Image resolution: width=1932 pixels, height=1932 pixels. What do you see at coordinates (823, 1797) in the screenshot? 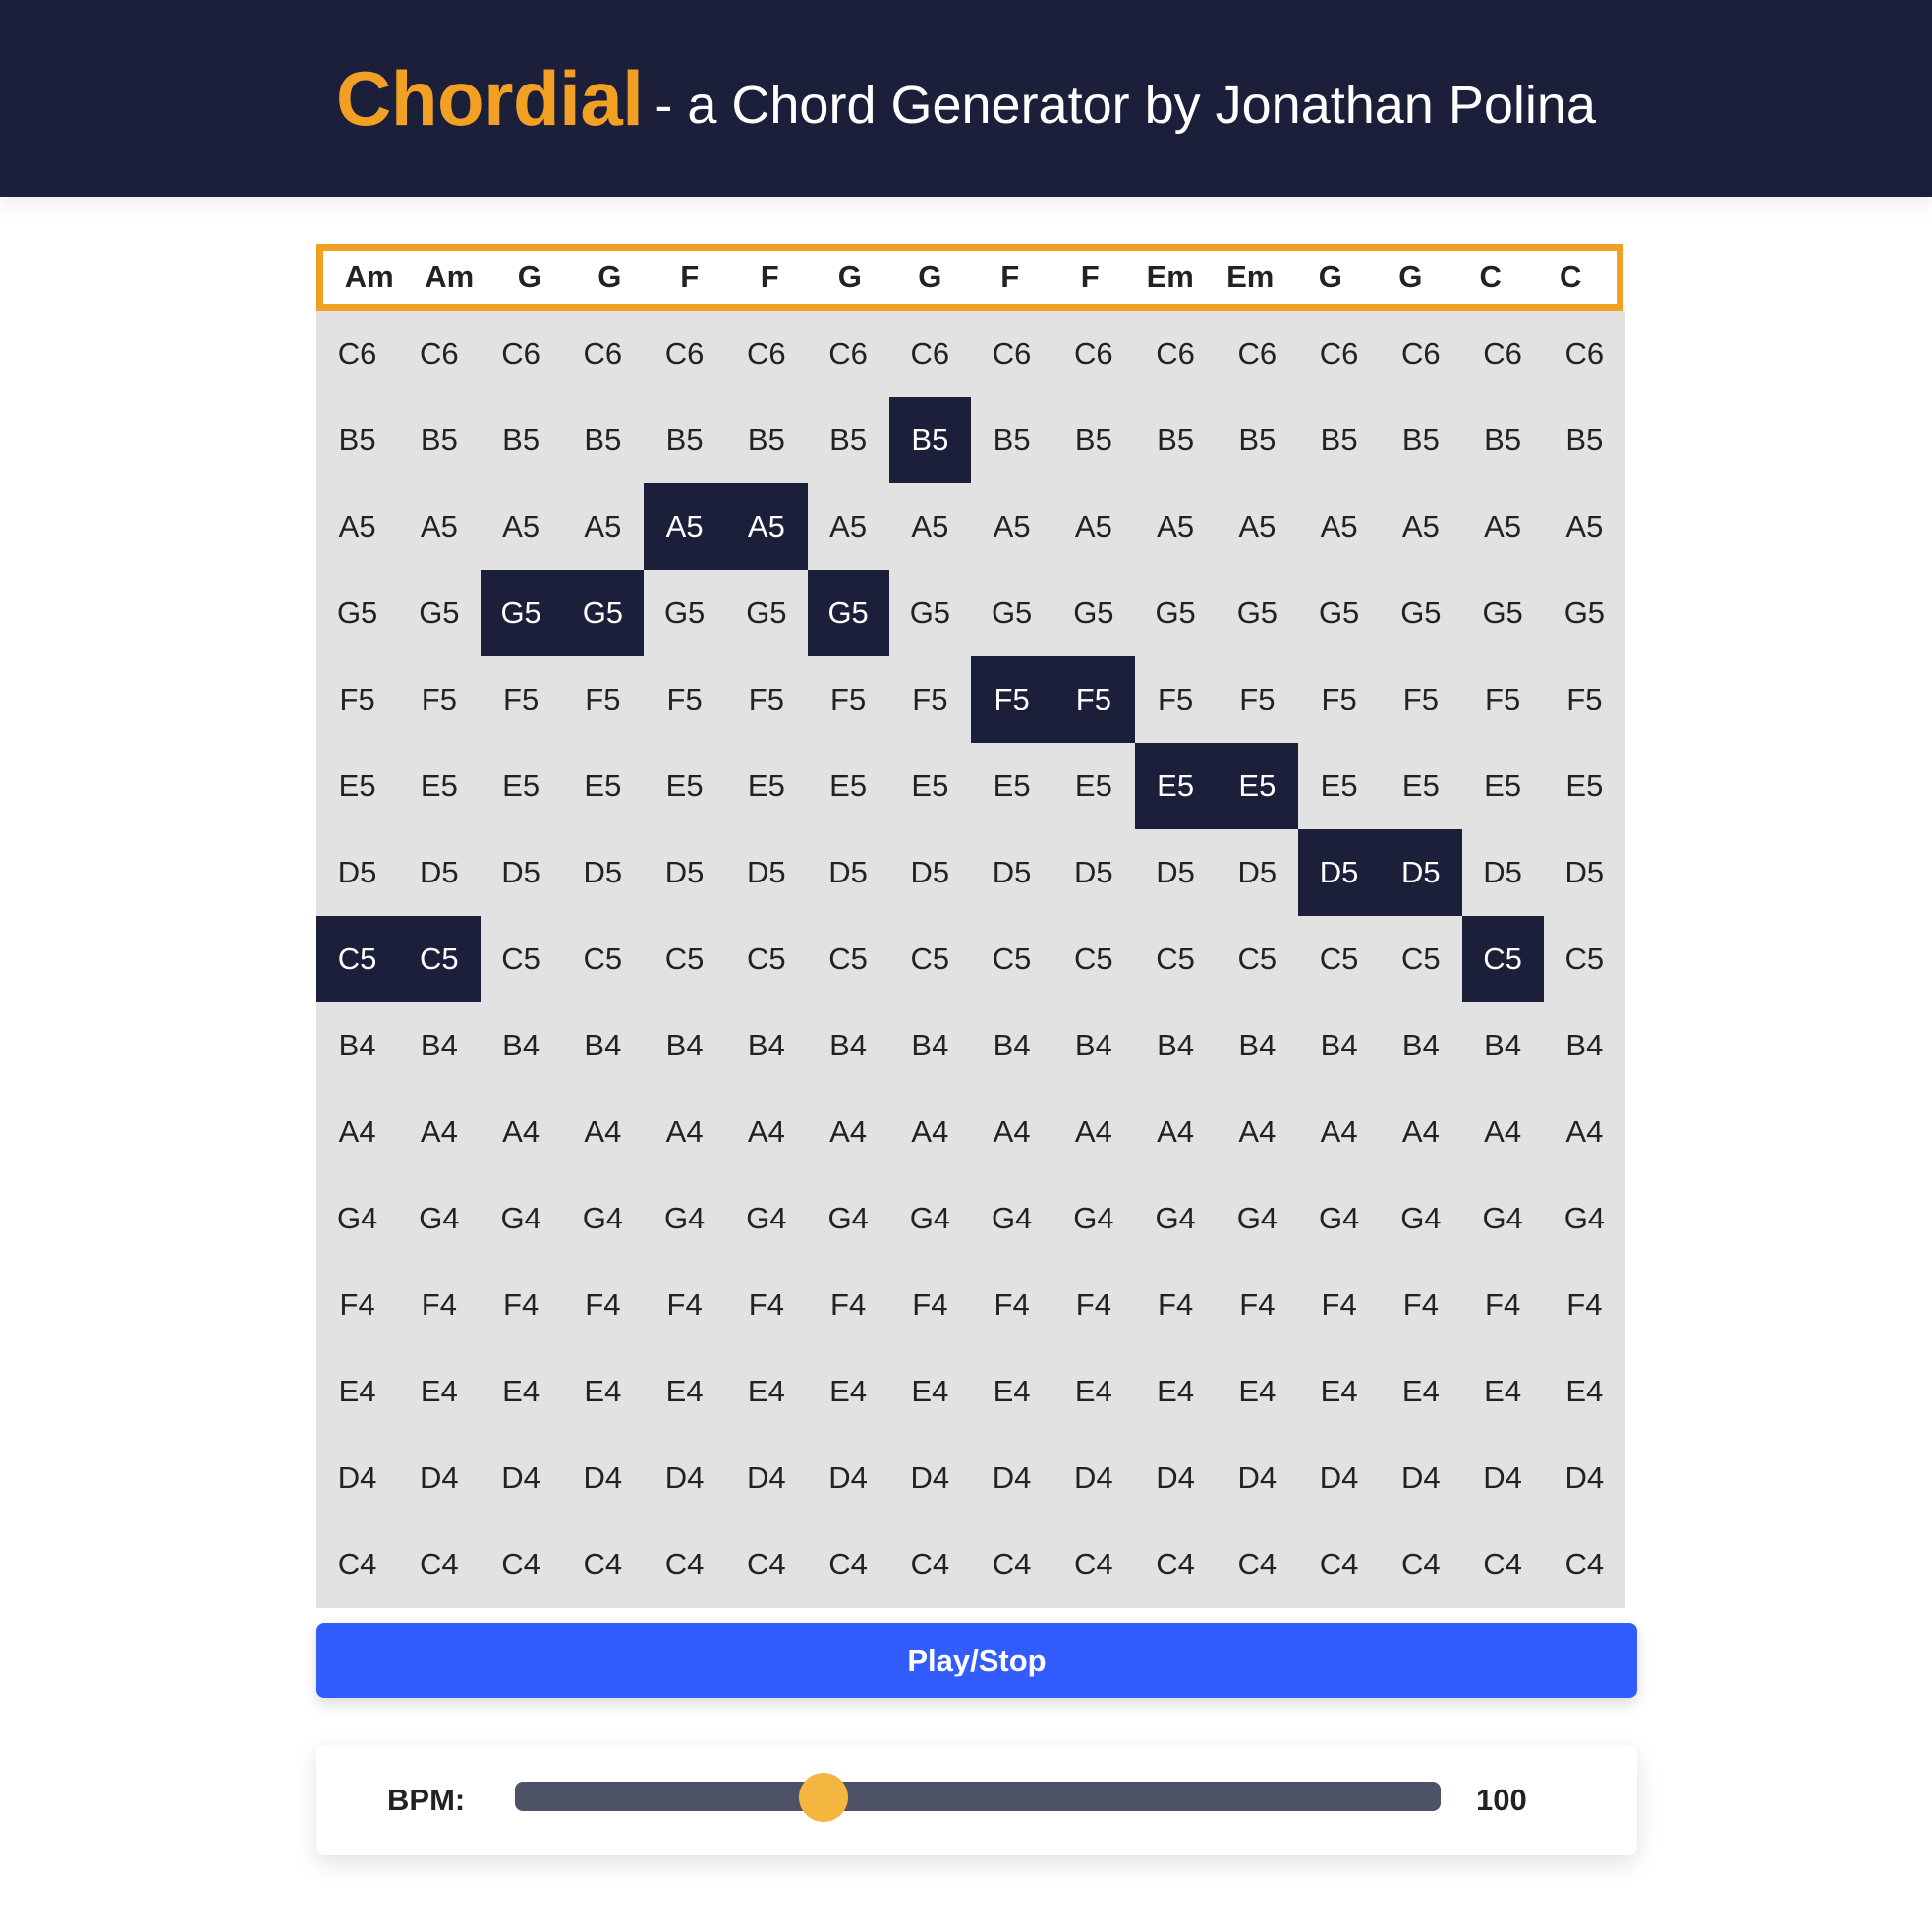
I see `bpm-slider-thumb` at bounding box center [823, 1797].